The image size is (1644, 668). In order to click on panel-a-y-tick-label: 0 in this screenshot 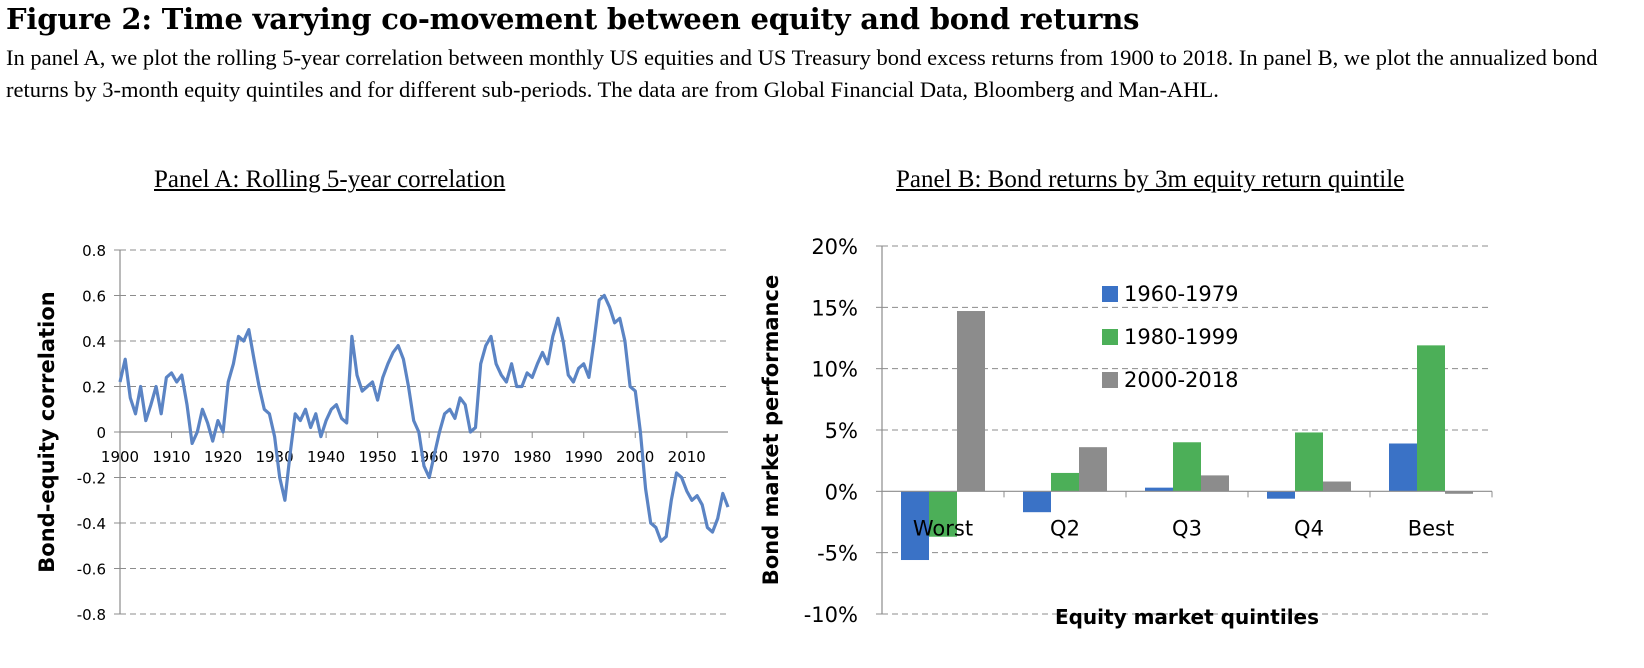, I will do `click(101, 433)`.